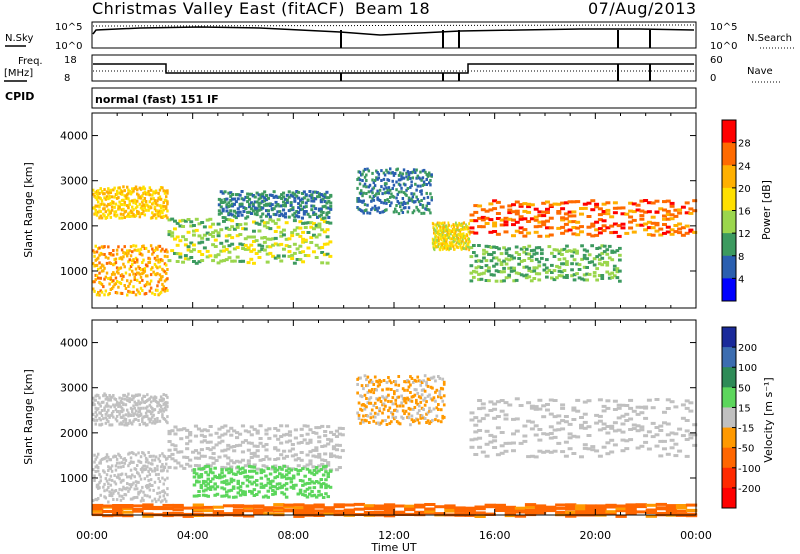 The width and height of the screenshot is (800, 554). What do you see at coordinates (729, 397) in the screenshot?
I see `velocity-colorbar-swatch` at bounding box center [729, 397].